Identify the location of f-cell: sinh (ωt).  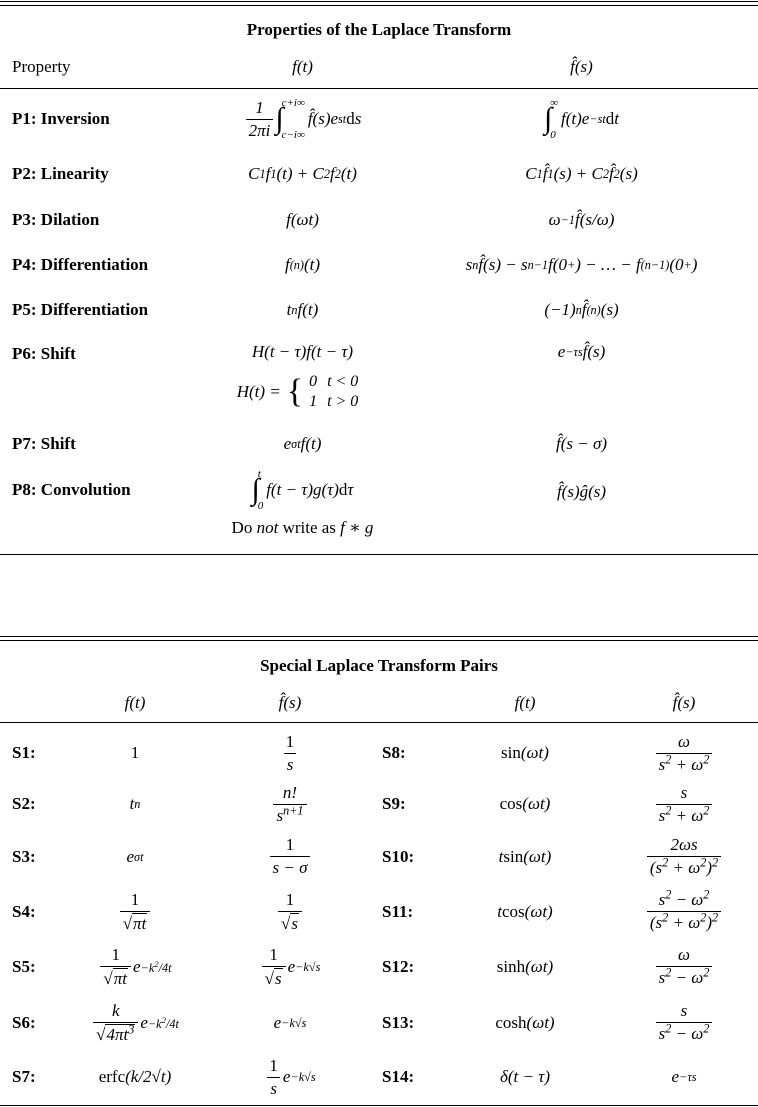
(525, 967).